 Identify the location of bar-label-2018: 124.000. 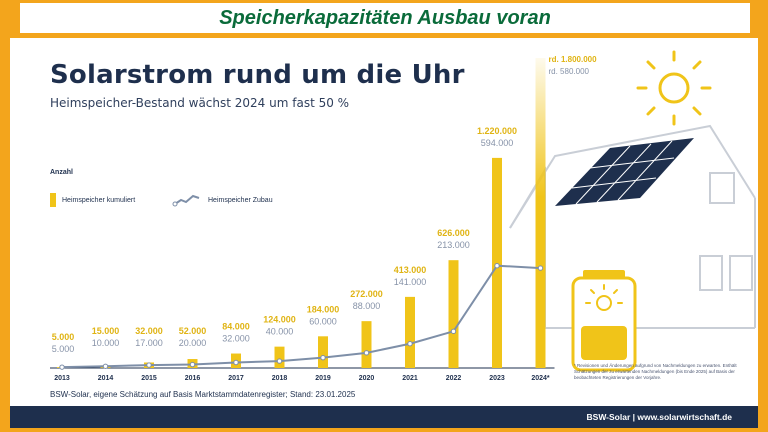
(279, 320).